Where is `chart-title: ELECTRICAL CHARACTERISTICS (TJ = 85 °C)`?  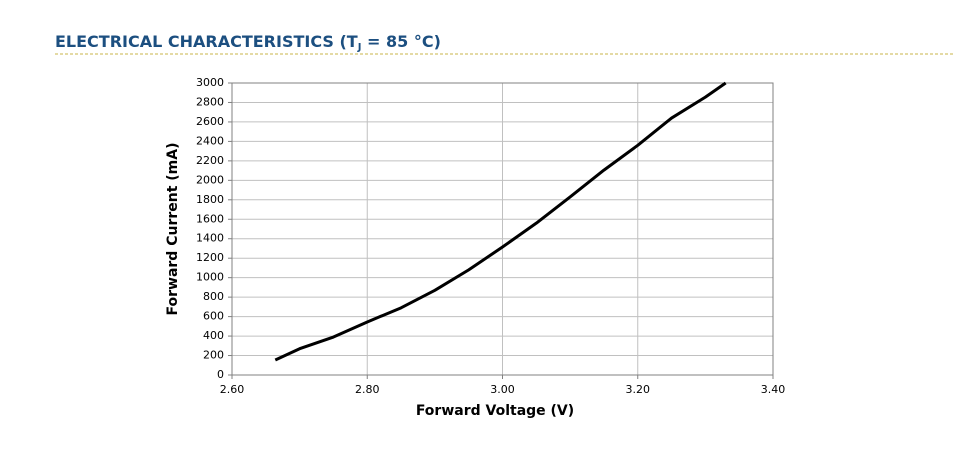 chart-title: ELECTRICAL CHARACTERISTICS (TJ = 85 °C) is located at coordinates (248, 43).